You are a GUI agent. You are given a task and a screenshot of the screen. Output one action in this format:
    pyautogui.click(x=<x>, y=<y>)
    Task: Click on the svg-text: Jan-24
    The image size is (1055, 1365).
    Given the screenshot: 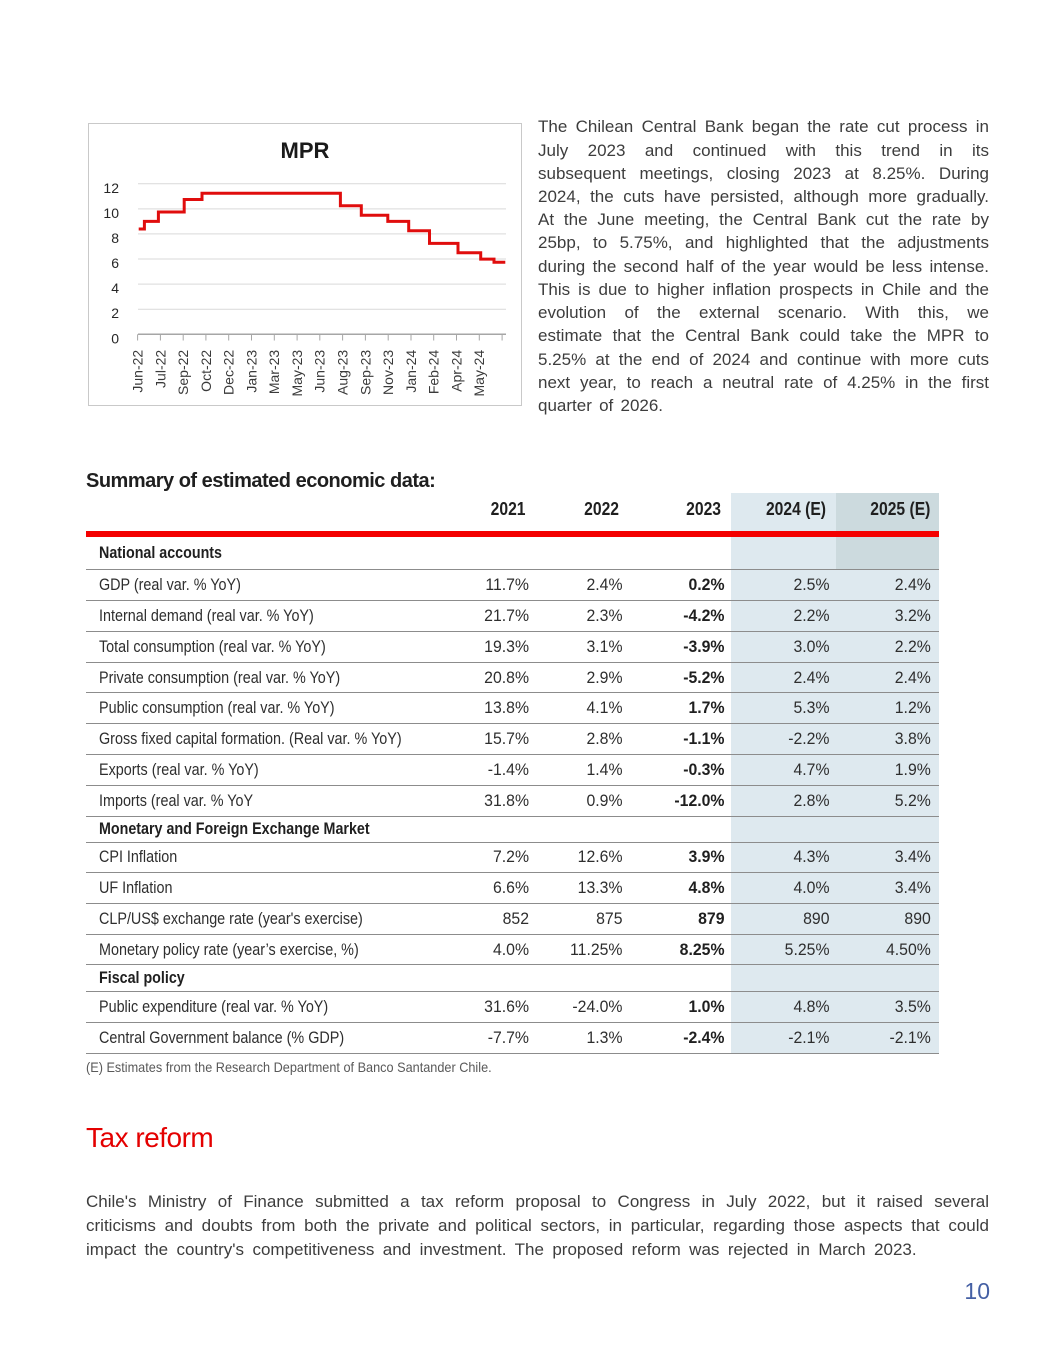 What is the action you would take?
    pyautogui.click(x=411, y=371)
    